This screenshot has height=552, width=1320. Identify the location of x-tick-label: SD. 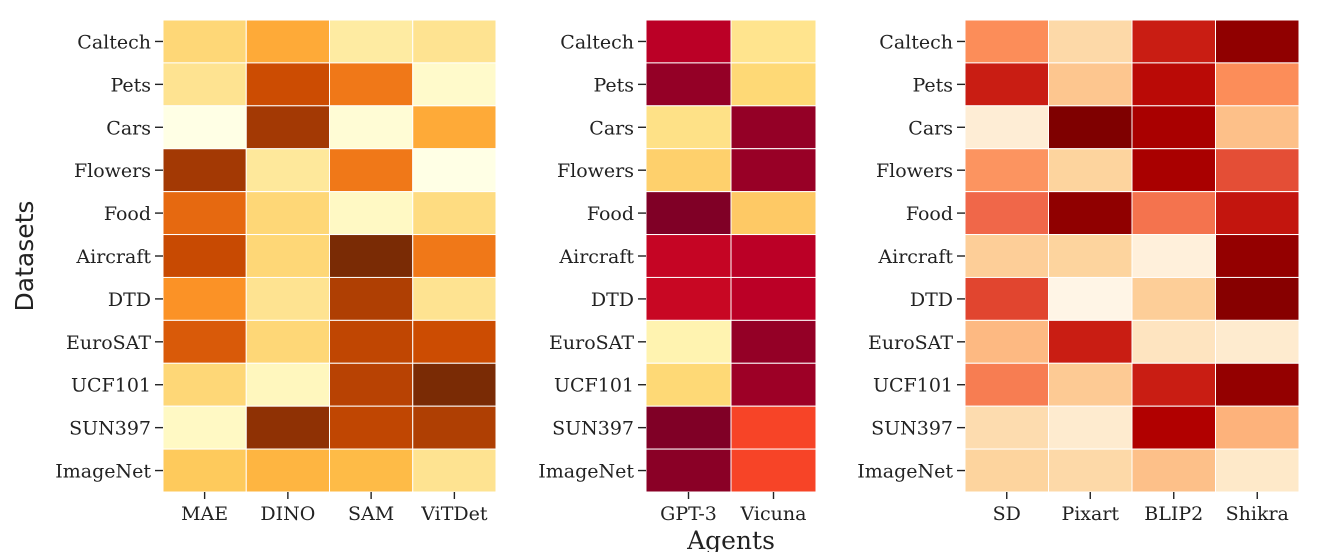
(1007, 514).